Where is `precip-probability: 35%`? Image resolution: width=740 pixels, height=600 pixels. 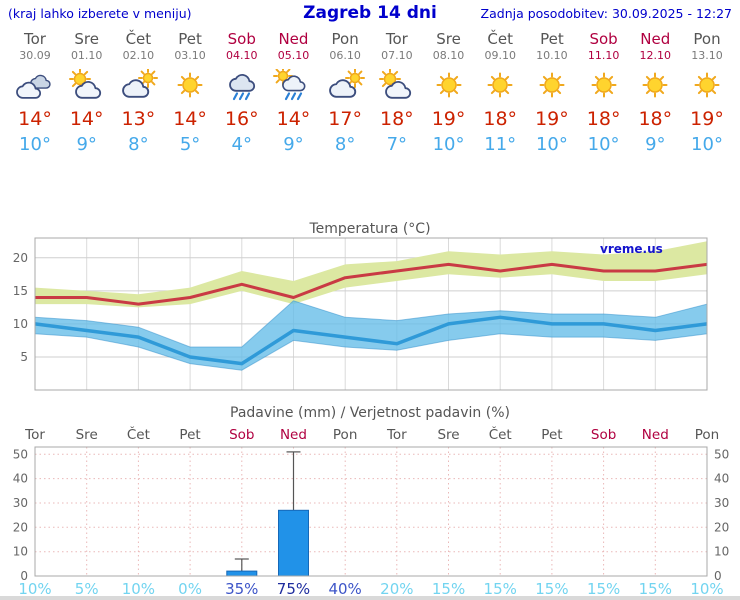
precip-probability: 35% is located at coordinates (242, 589).